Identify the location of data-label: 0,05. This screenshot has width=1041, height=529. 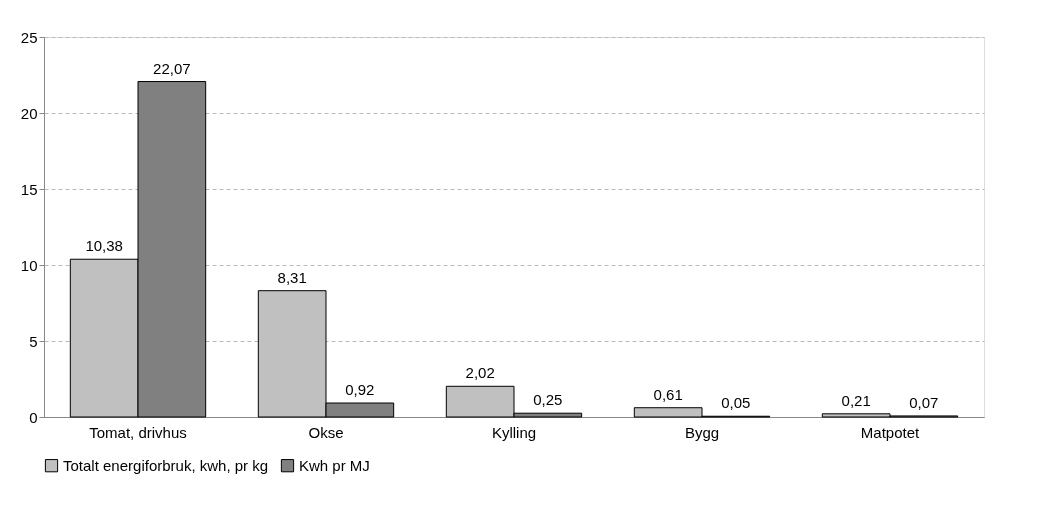
(736, 403).